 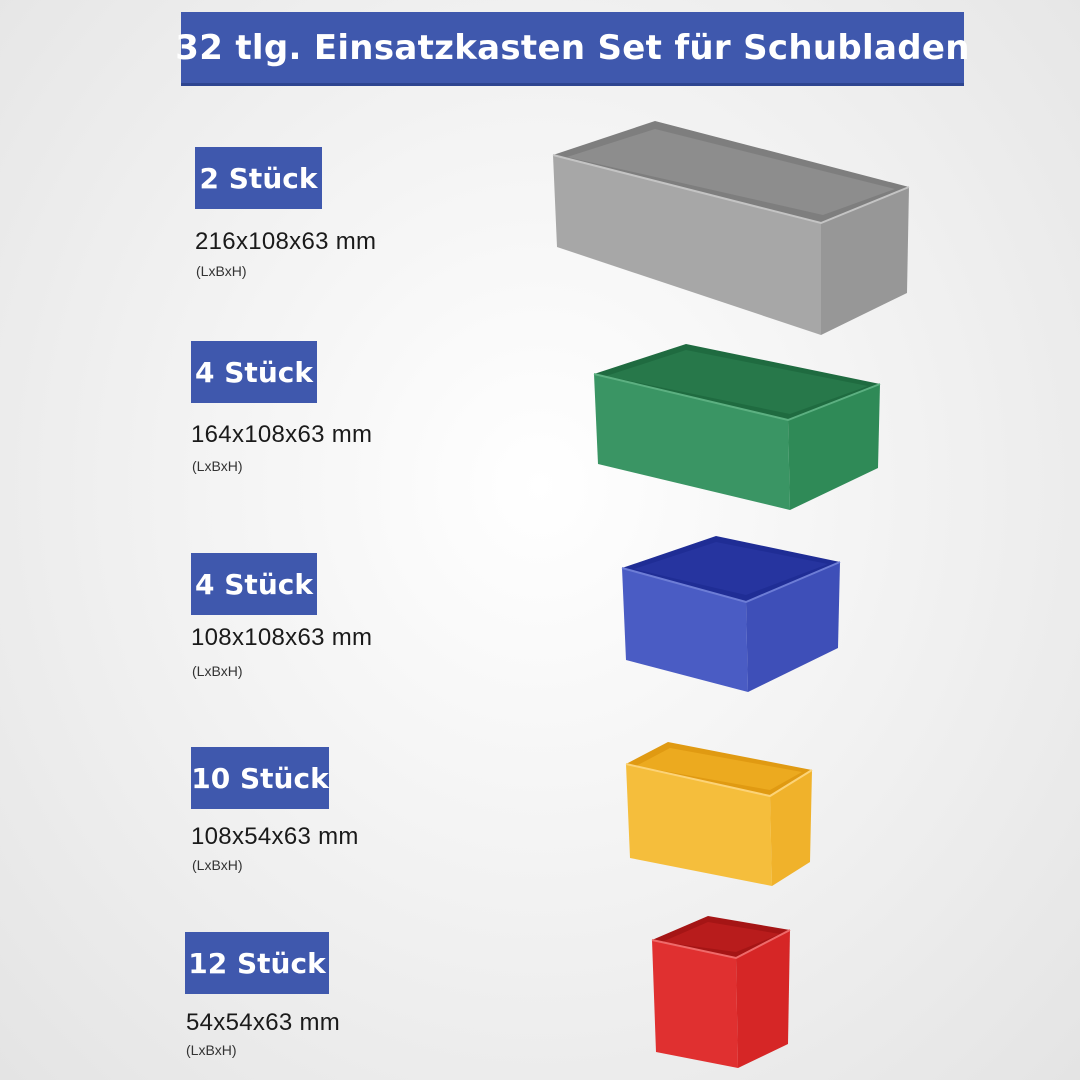 I want to click on yellow-box-image, so click(x=719, y=814).